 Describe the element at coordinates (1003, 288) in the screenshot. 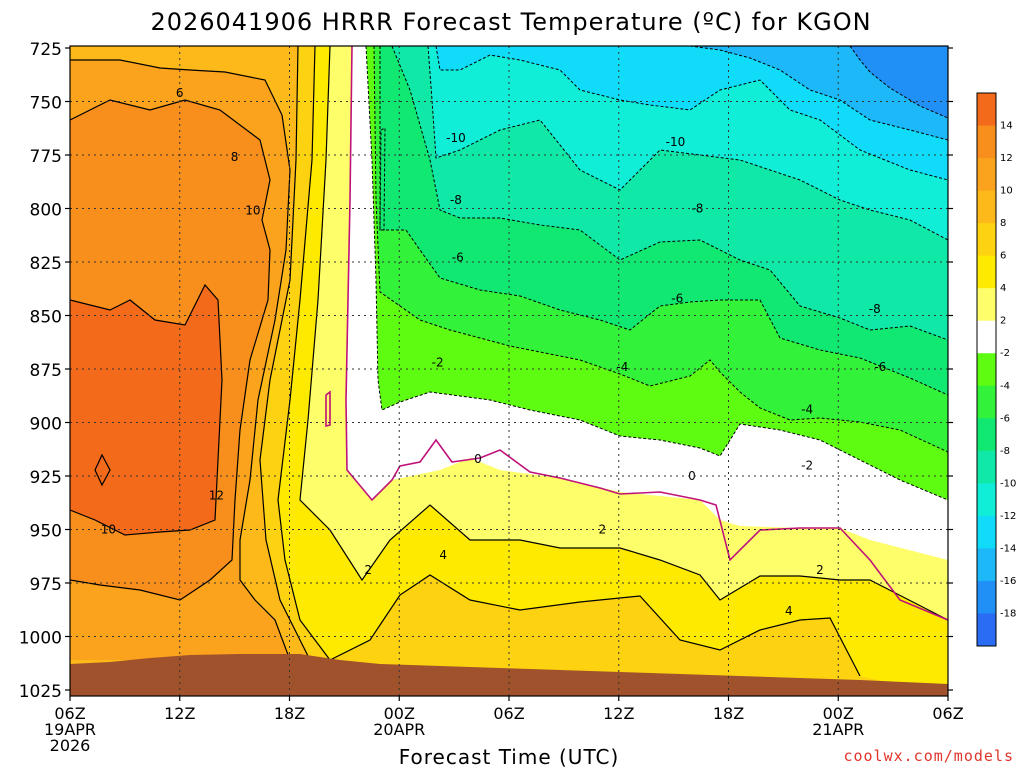

I see `colorbar-label: 4` at that location.